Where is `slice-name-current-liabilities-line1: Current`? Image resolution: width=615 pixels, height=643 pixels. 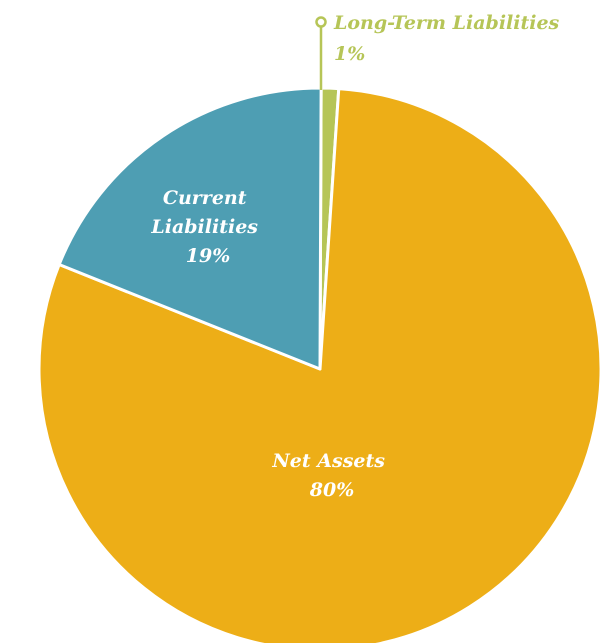
slice-name-current-liabilities-line1: Current is located at coordinates (205, 198).